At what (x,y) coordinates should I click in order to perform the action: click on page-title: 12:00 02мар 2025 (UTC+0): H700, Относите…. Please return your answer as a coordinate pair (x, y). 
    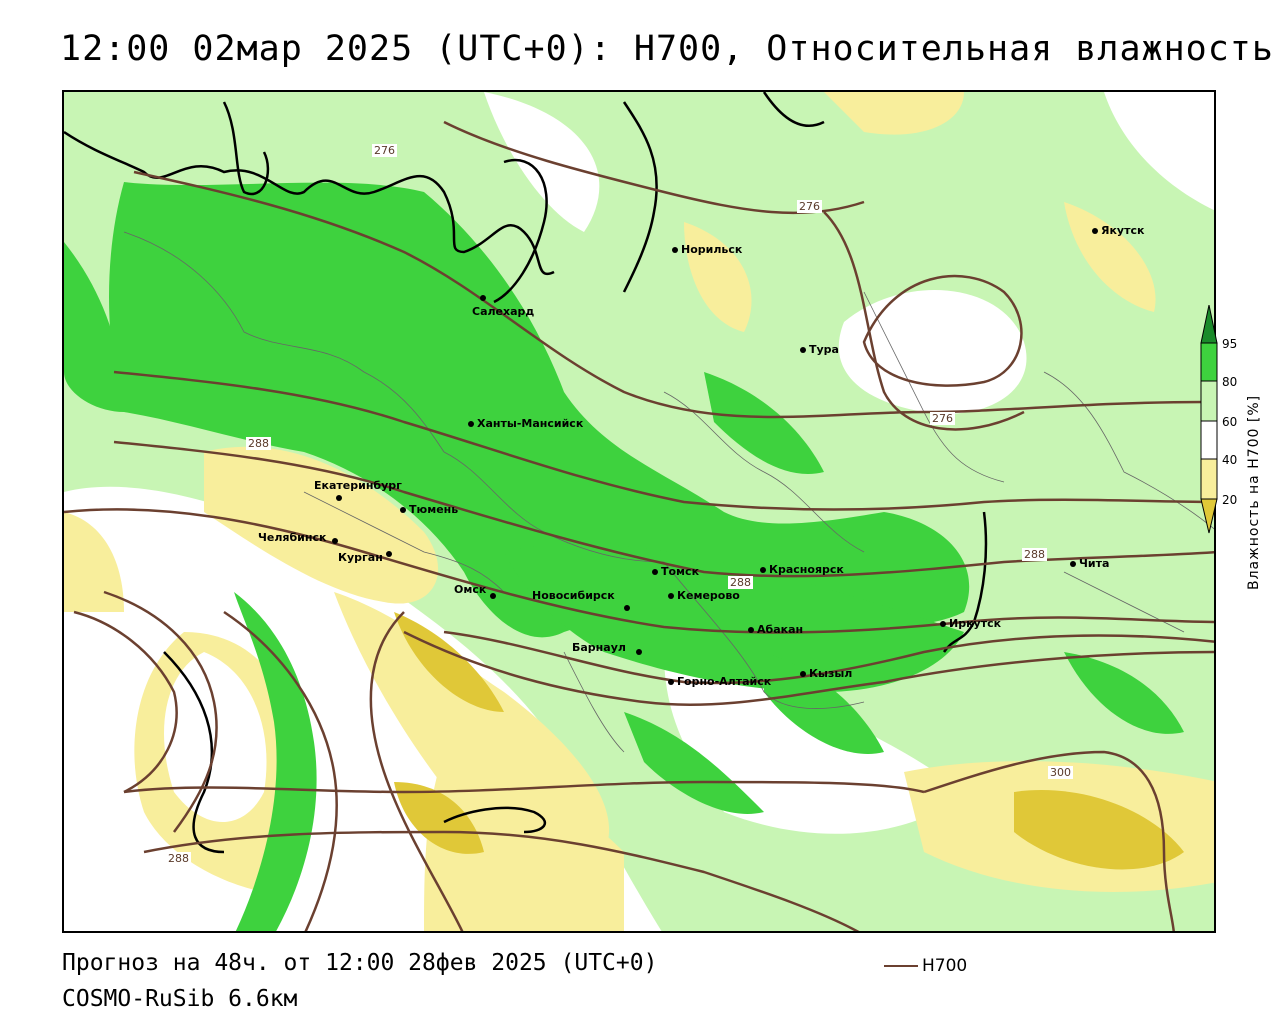
    Looking at the image, I should click on (667, 49).